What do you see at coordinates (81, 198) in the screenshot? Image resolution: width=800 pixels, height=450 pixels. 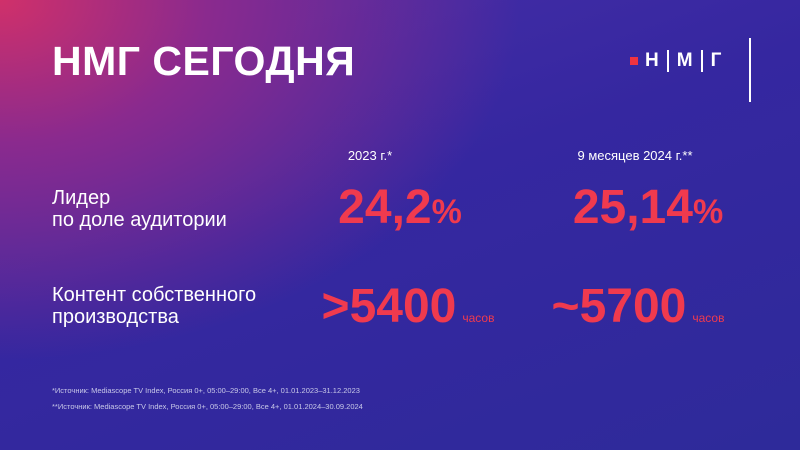 I see `row-label-line: Лидер` at bounding box center [81, 198].